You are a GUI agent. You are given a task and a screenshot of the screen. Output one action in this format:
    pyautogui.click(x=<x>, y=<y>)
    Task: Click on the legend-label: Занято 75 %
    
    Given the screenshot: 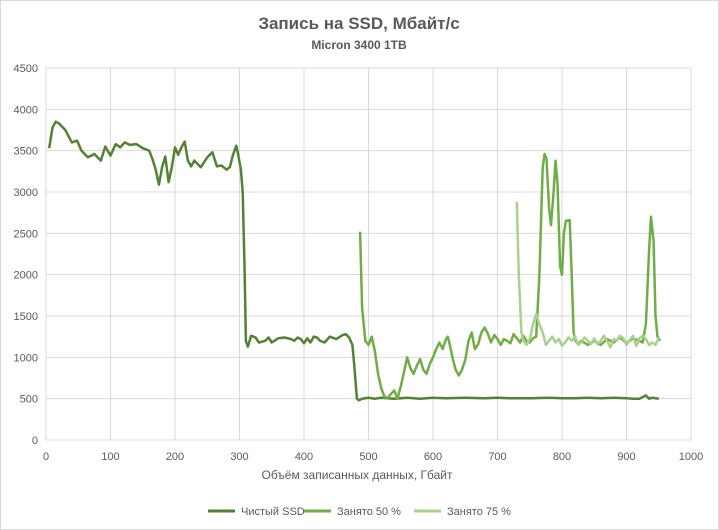 What is the action you would take?
    pyautogui.click(x=479, y=512)
    